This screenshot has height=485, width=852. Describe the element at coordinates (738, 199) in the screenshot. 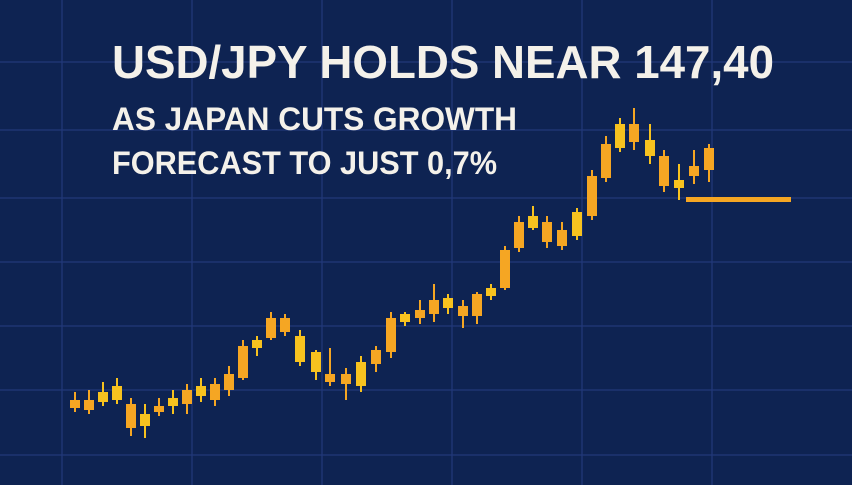

I see `level-line` at that location.